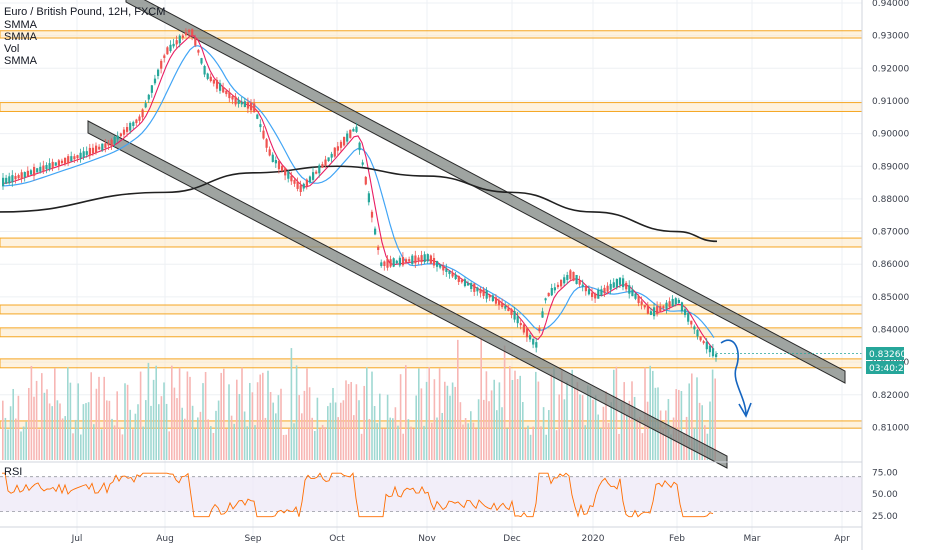  I want to click on time-tick-label: Jul, so click(77, 539).